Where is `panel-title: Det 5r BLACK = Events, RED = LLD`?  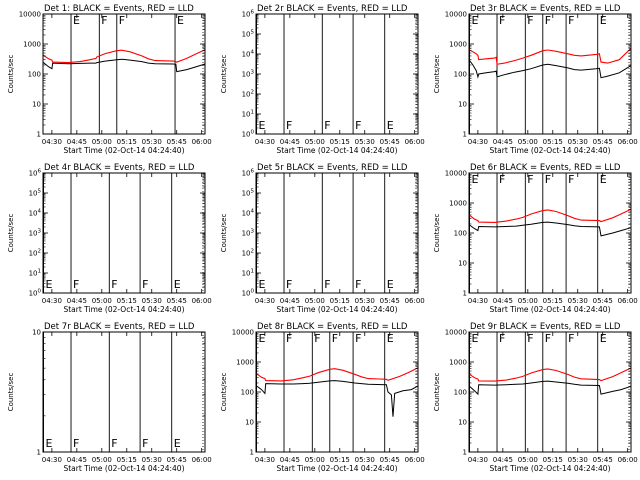
panel-title: Det 5r BLACK = Events, RED = LLD is located at coordinates (332, 168).